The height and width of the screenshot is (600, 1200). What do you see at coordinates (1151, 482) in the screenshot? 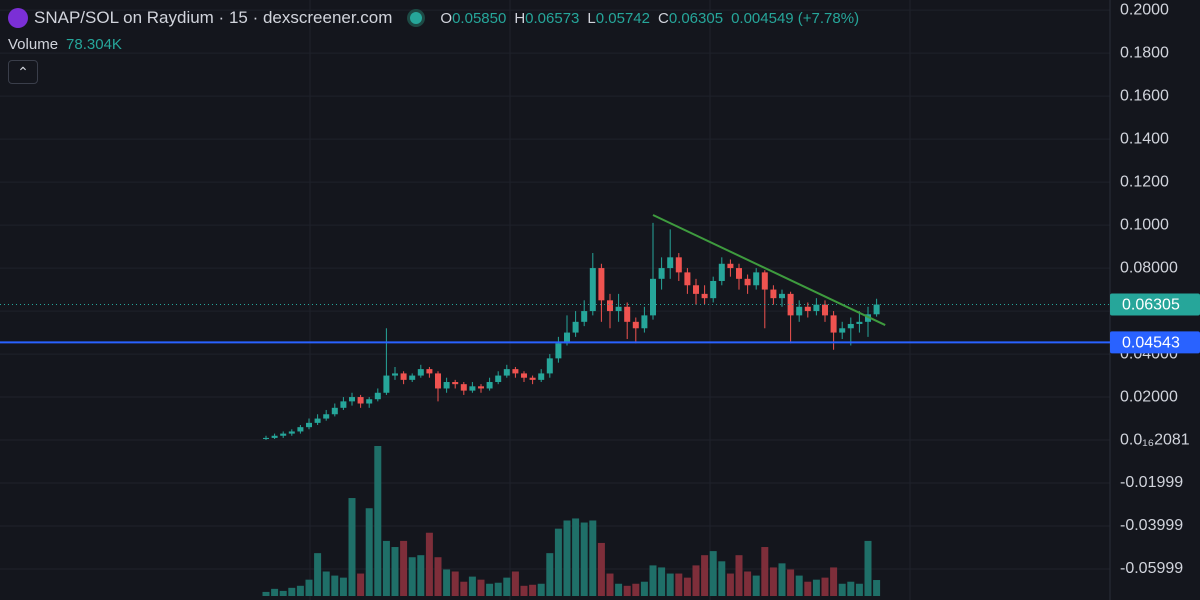
I see `y-tick-label: -0.01999` at bounding box center [1151, 482].